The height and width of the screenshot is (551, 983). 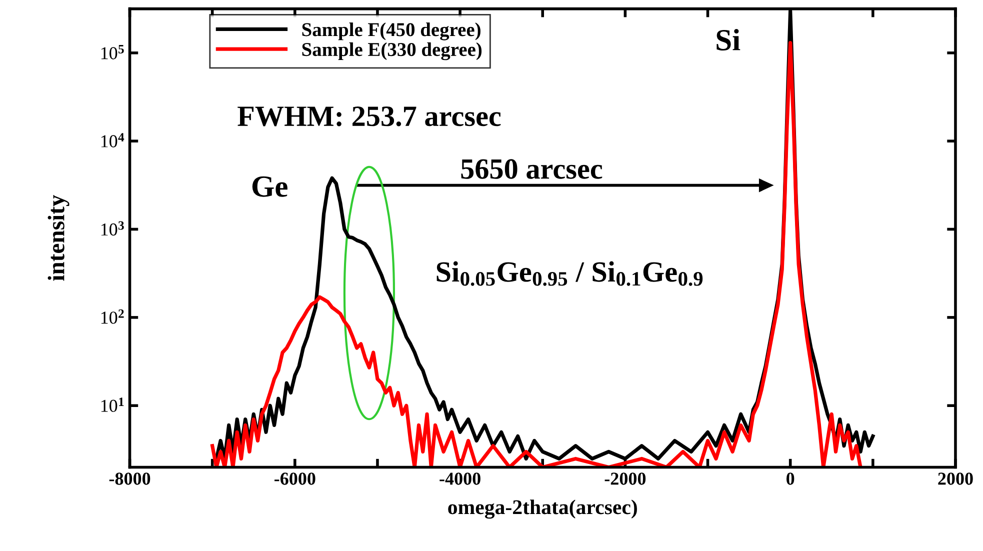 I want to click on x-tick-label: 2000, so click(x=955, y=478).